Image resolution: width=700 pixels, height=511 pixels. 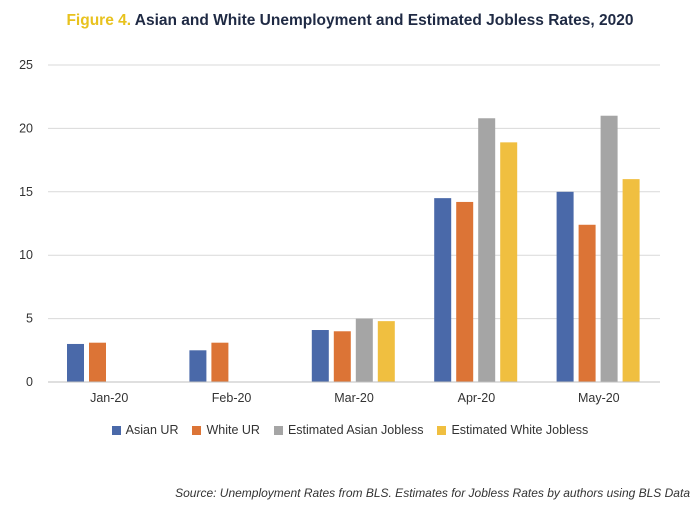 I want to click on y-tick-label: 25, so click(x=26, y=65).